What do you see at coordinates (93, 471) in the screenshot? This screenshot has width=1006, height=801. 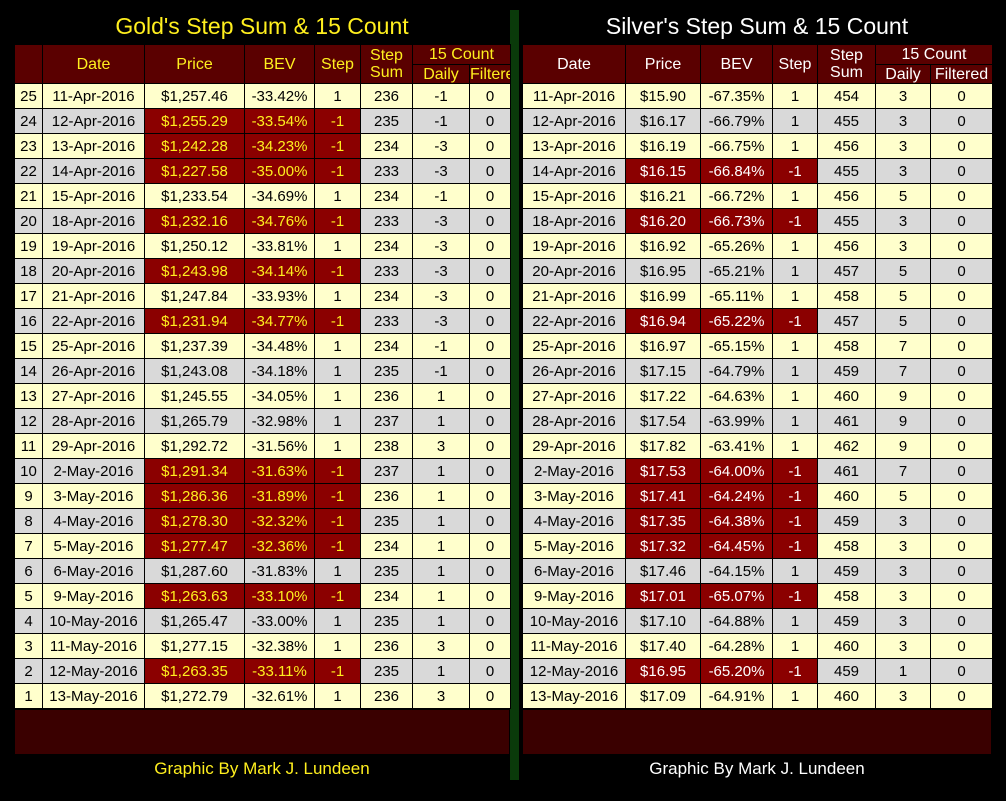 I see `gold-cell-date: 2-May-2016` at bounding box center [93, 471].